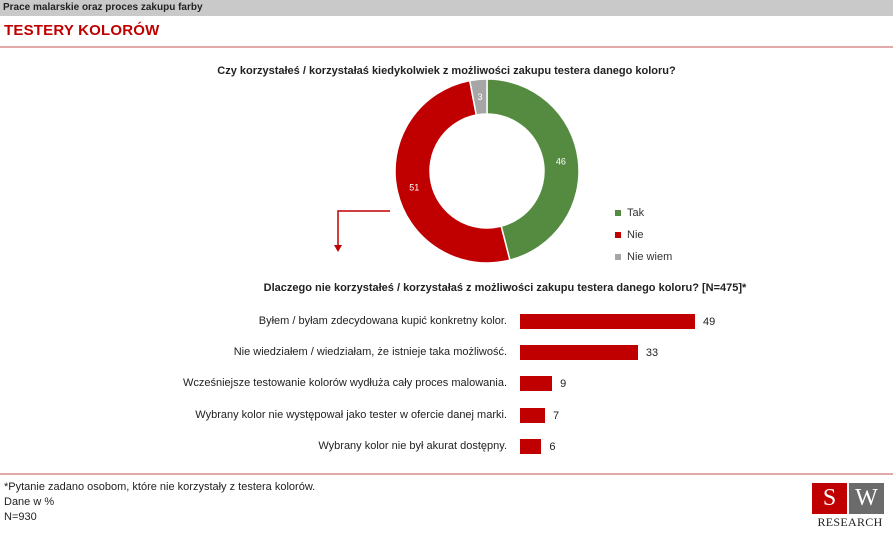  What do you see at coordinates (652, 353) in the screenshot?
I see `bar-value-label: 33` at bounding box center [652, 353].